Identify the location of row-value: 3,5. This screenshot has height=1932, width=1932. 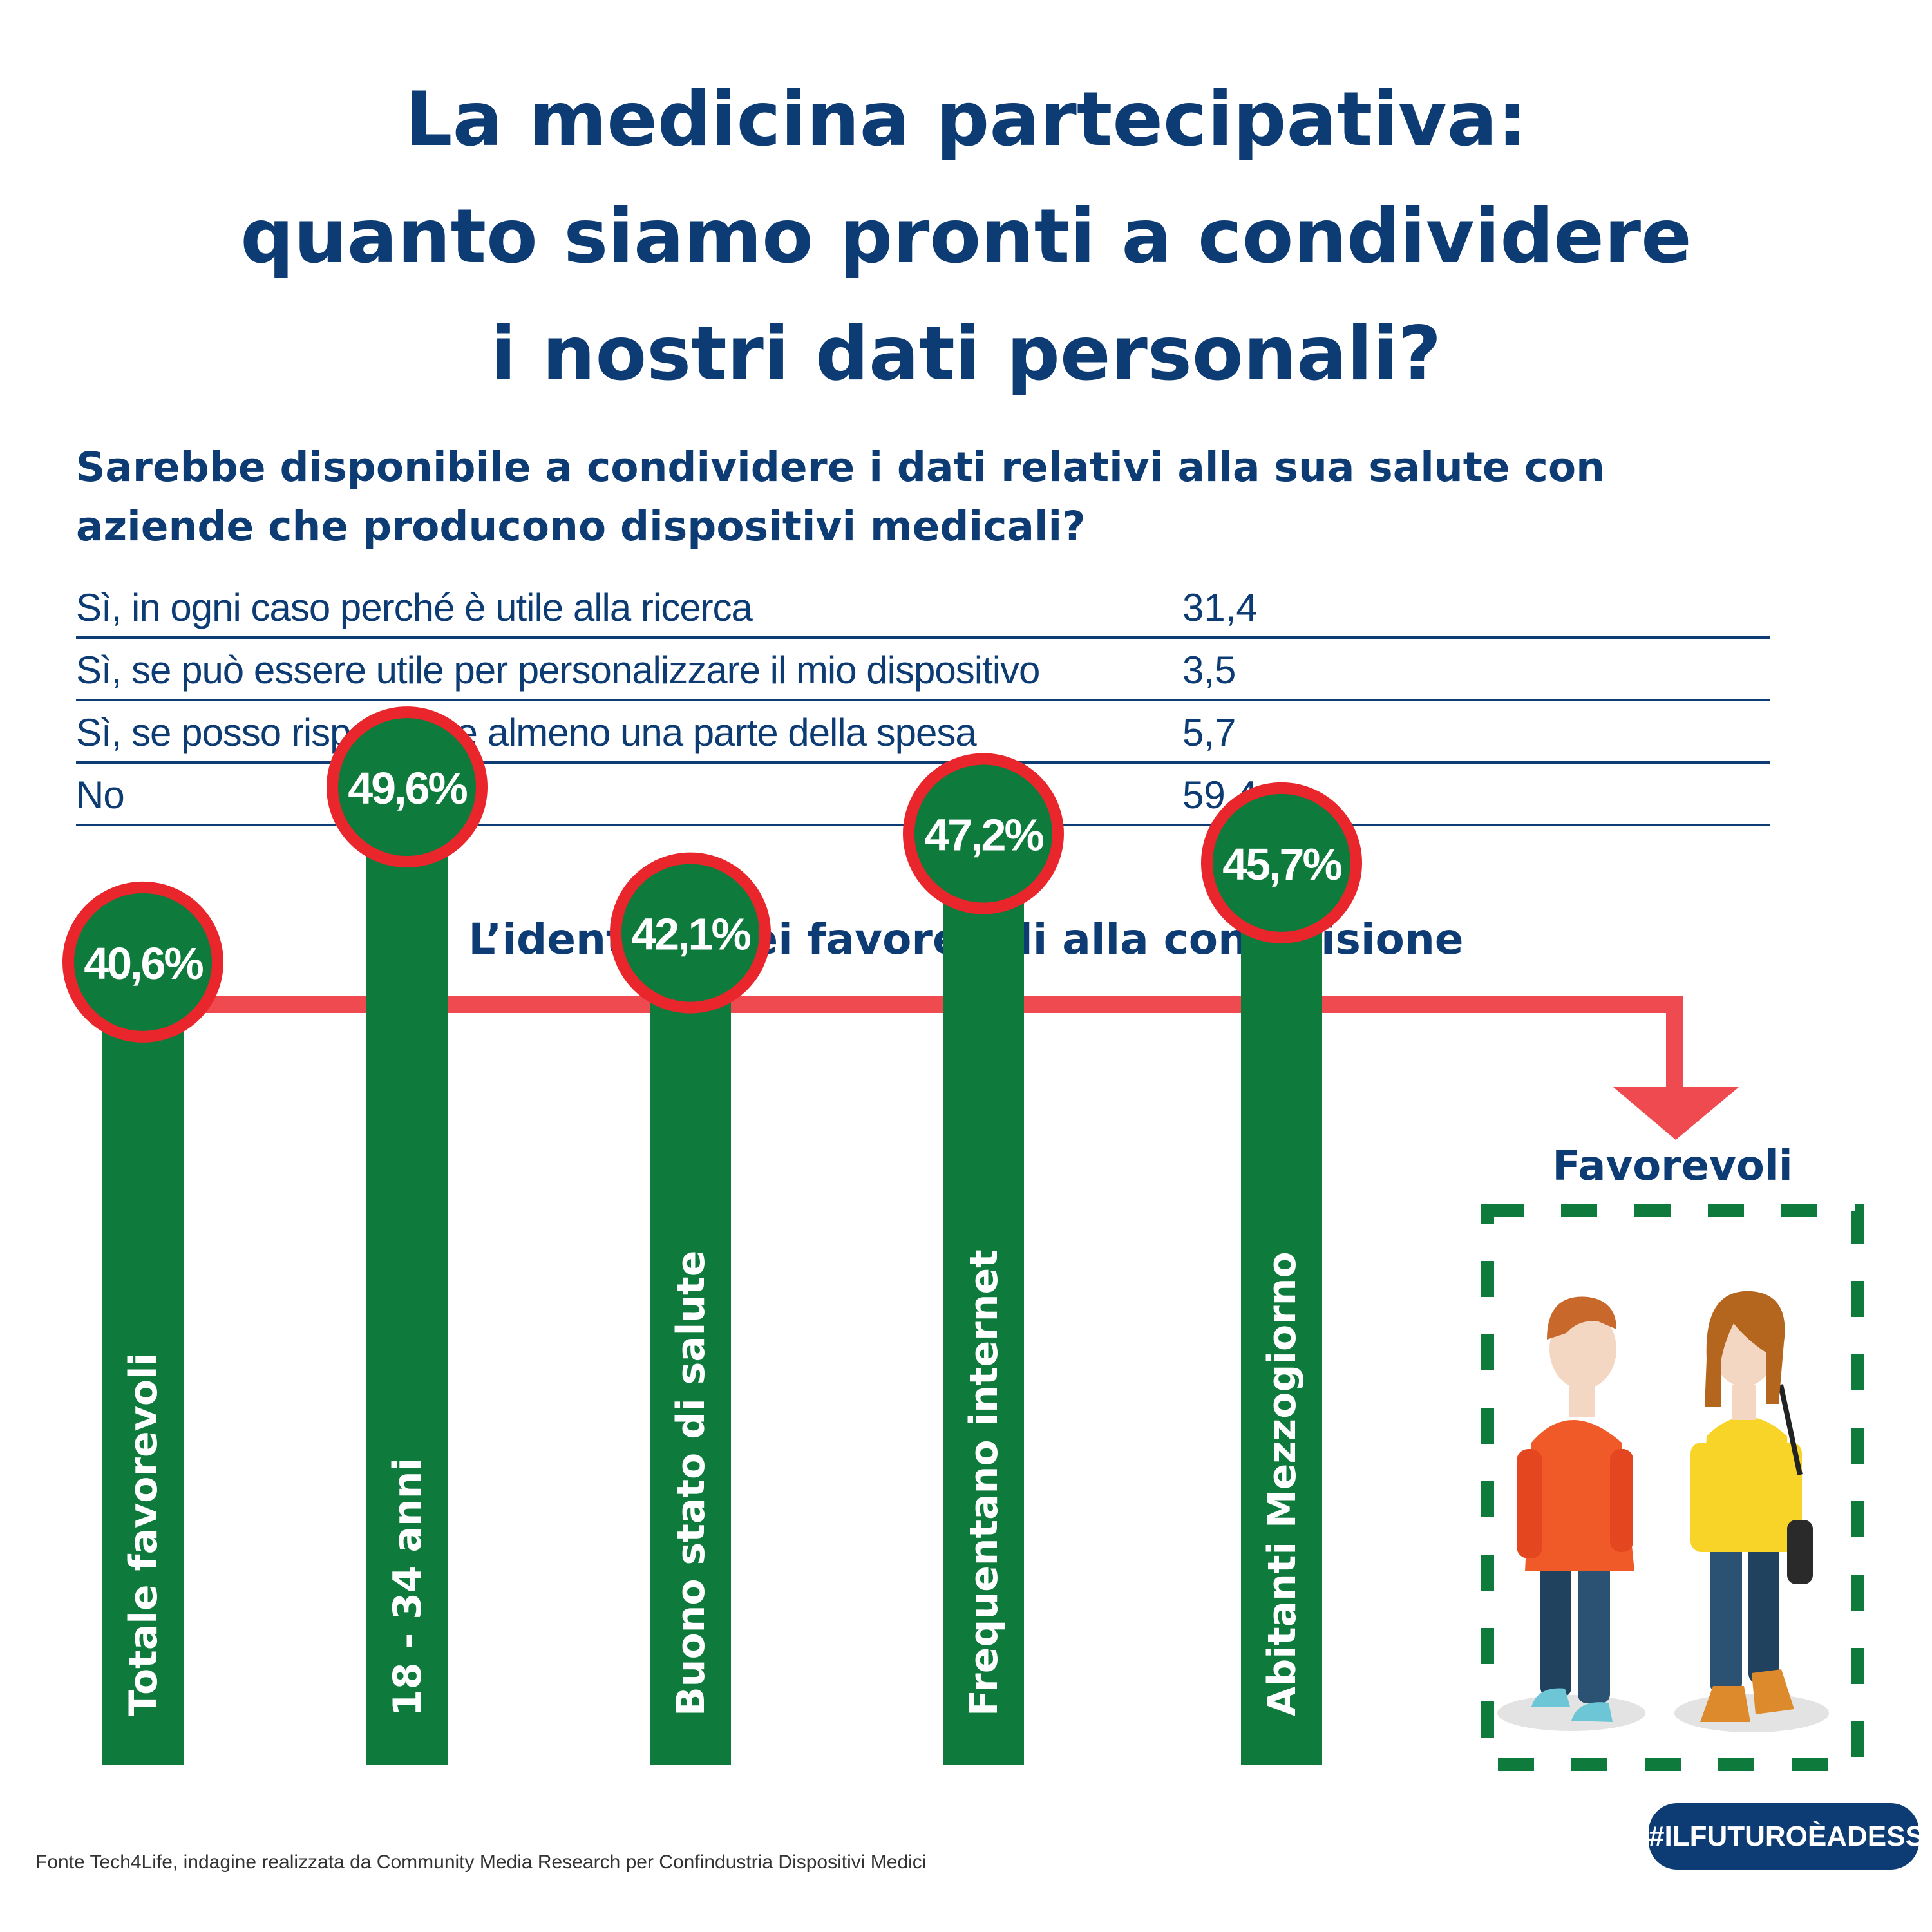
(1209, 670).